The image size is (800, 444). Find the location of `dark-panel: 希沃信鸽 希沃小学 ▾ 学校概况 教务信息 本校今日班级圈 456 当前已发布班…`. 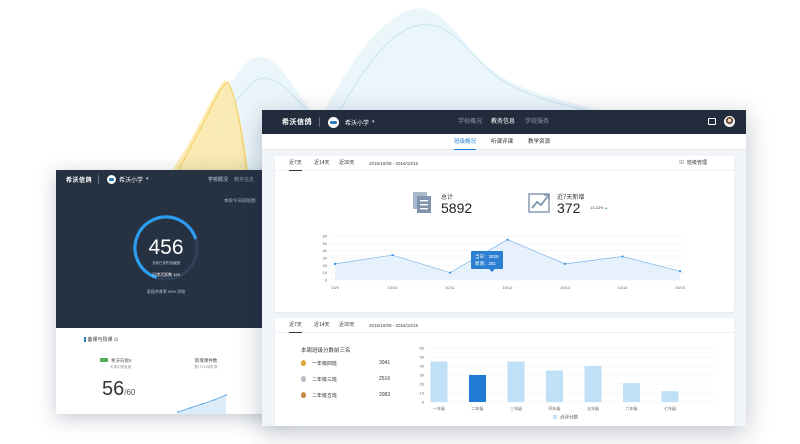

dark-panel: 希沃信鸽 希沃小学 ▾ 学校概况 教务信息 本校今日班级圈 456 当前已发布班… is located at coordinates (173, 249).